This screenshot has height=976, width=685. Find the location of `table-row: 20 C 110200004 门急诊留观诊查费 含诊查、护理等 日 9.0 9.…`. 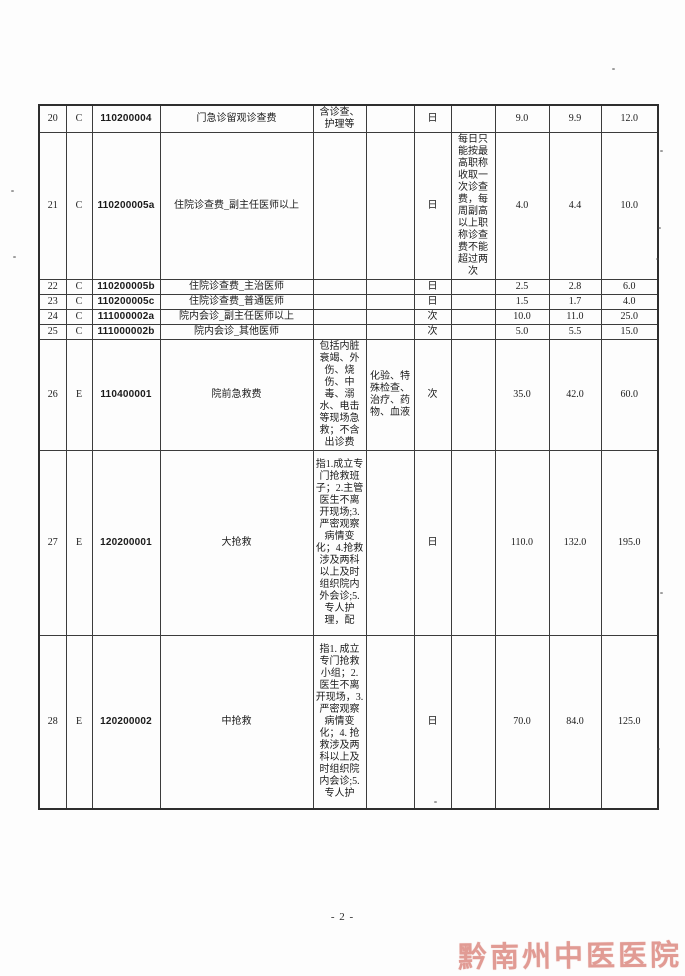

table-row: 20 C 110200004 门急诊留观诊查费 含诊查、护理等 日 9.0 9.… is located at coordinates (348, 118).